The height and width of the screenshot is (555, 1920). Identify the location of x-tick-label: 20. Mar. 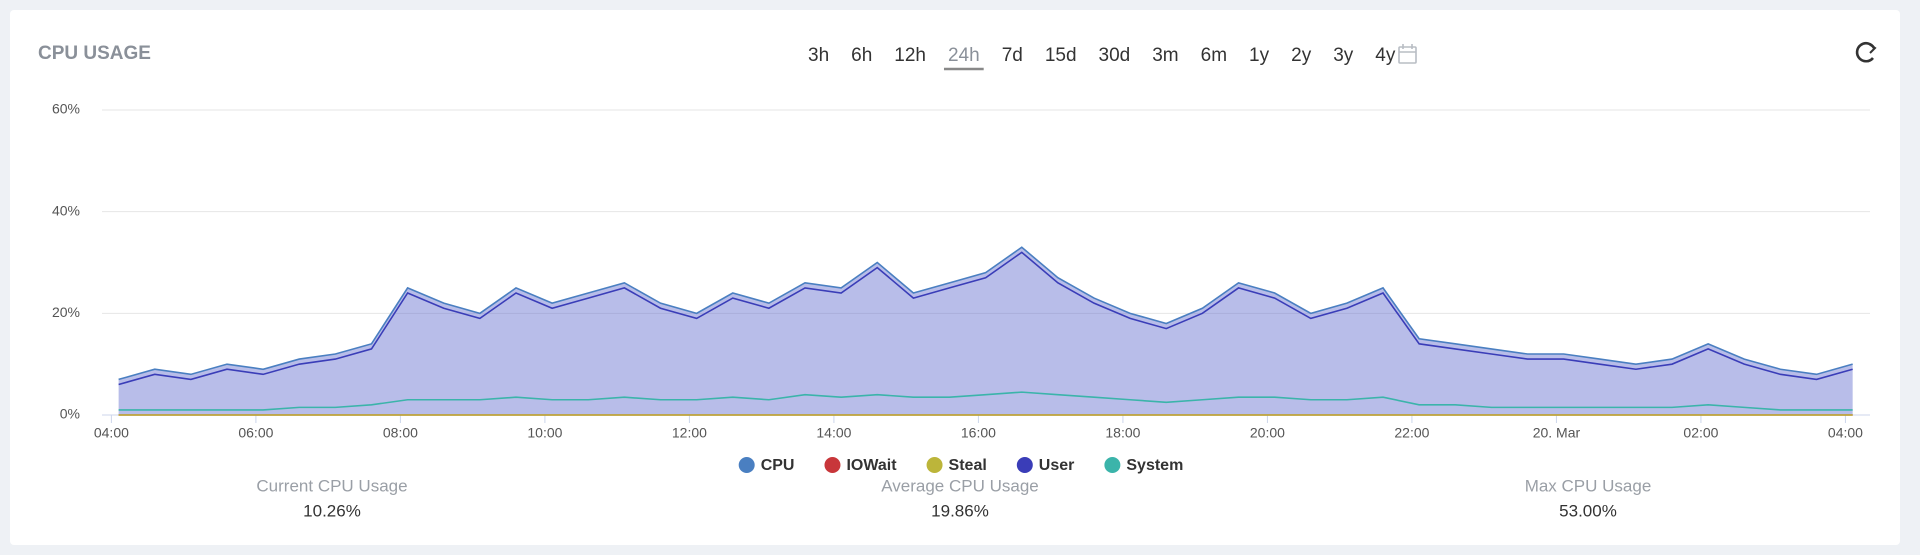
(1557, 433).